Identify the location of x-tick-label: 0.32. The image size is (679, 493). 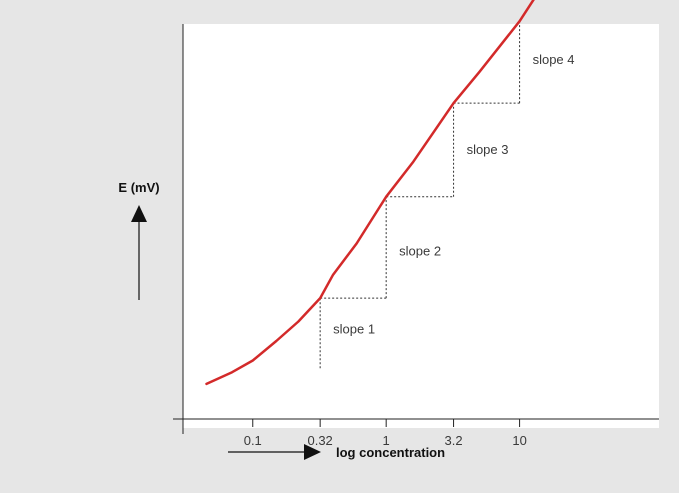
(319, 440).